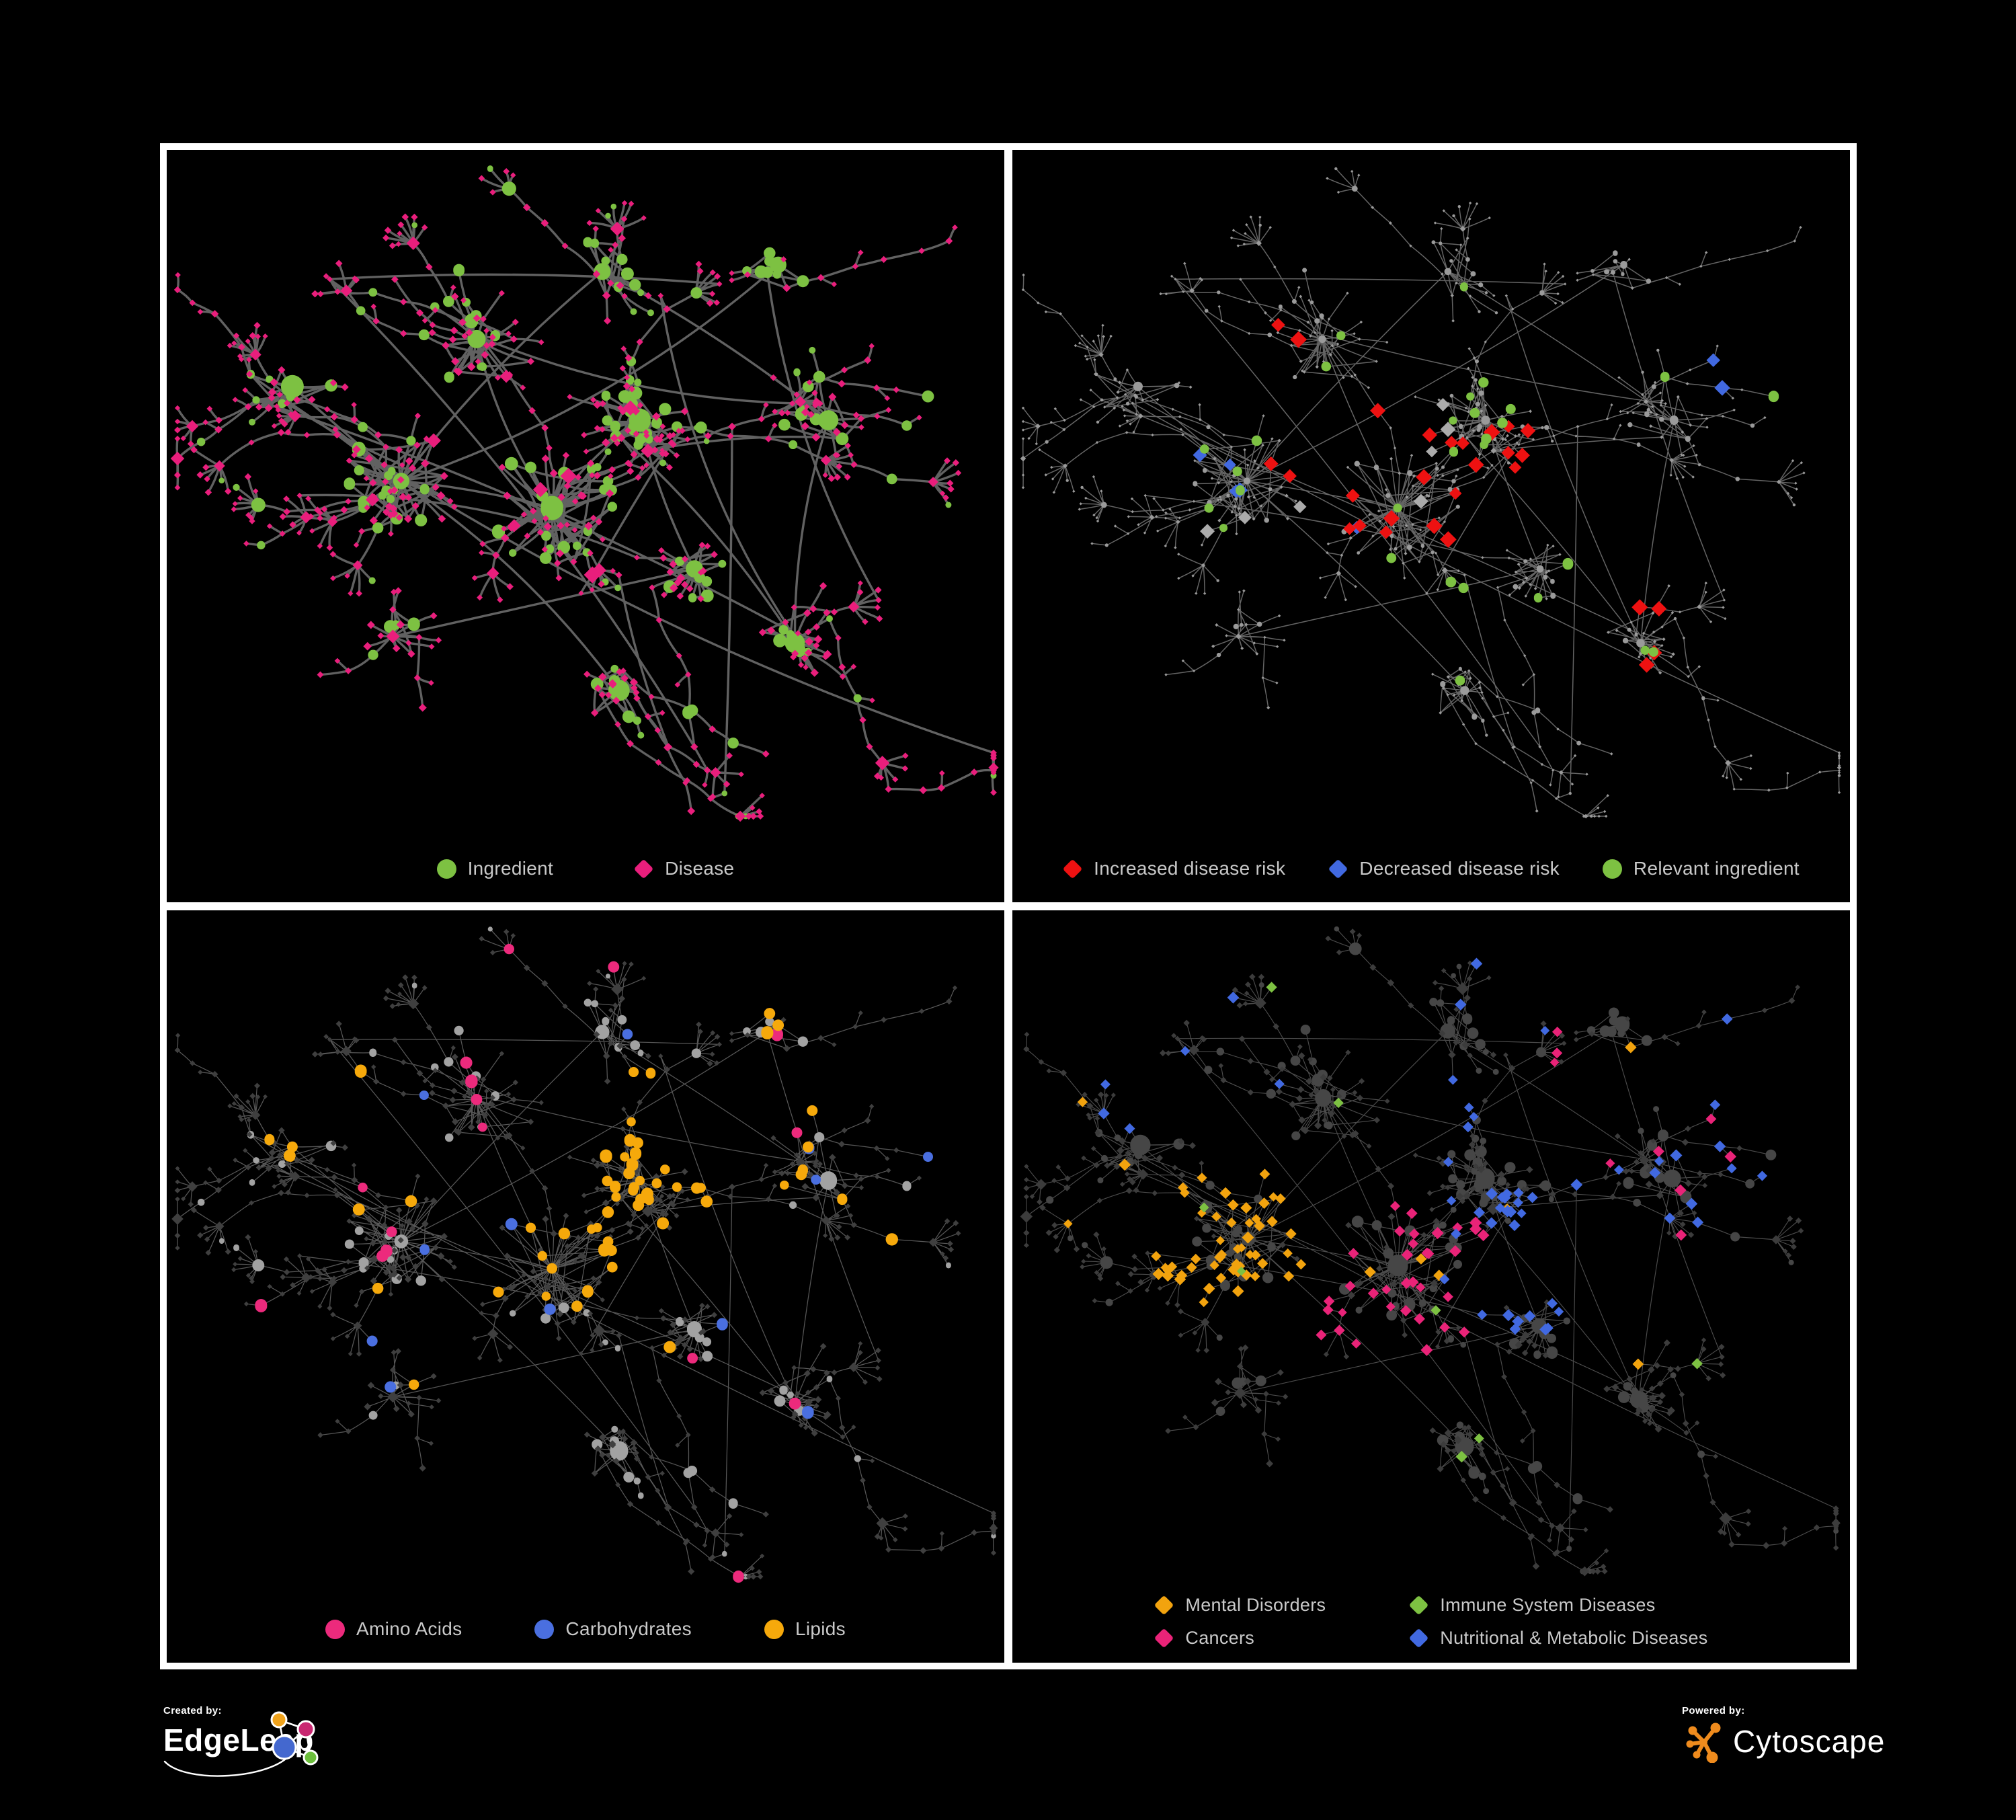  What do you see at coordinates (1072, 869) in the screenshot?
I see `increased-risk-diamond-icon` at bounding box center [1072, 869].